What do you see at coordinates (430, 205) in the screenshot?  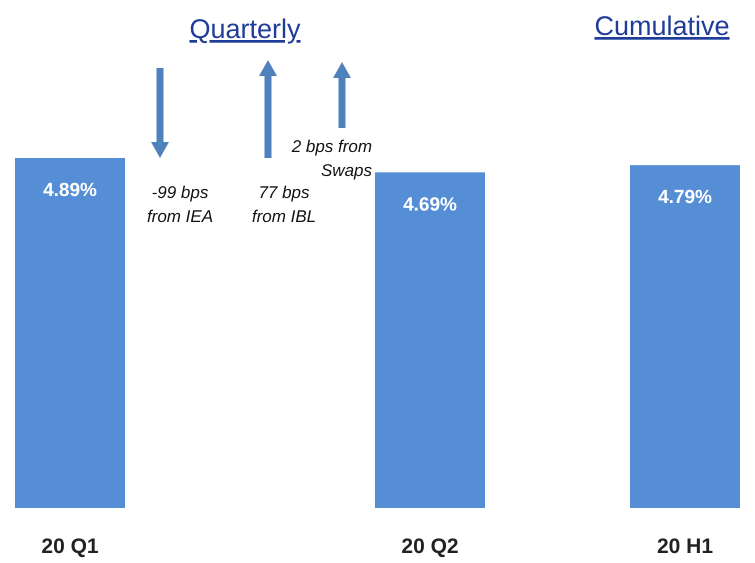 I see `data-label: 4.69%` at bounding box center [430, 205].